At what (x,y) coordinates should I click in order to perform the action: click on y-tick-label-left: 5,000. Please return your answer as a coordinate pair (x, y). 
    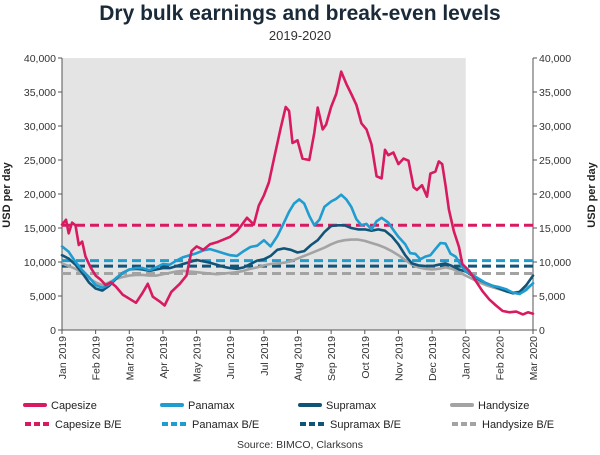
    Looking at the image, I should click on (43, 297).